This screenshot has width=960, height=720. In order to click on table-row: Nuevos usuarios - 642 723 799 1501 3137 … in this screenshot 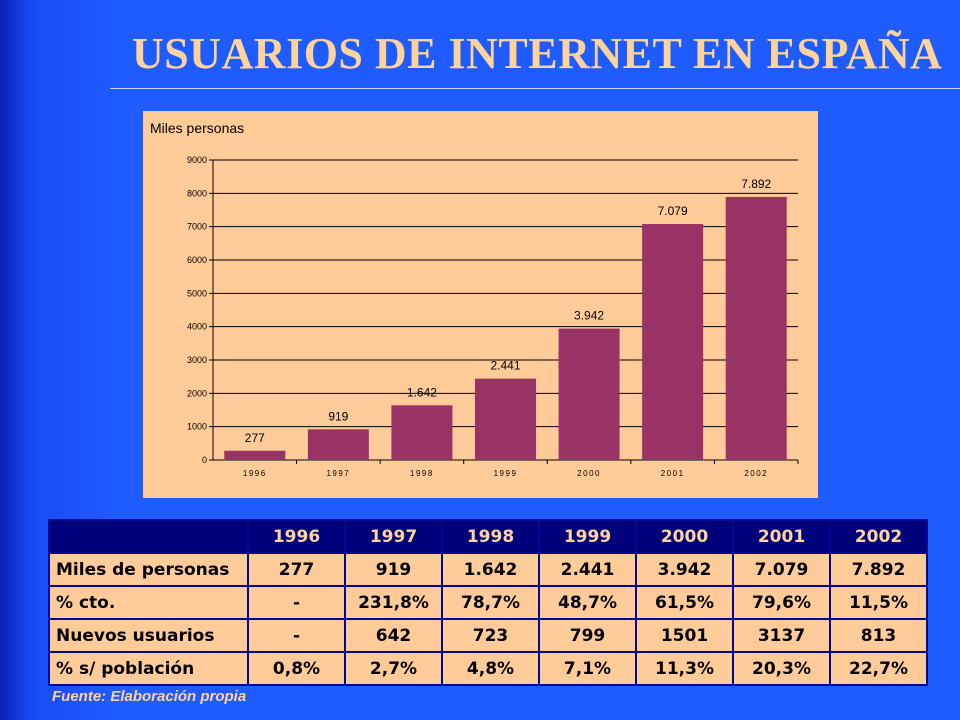, I will do `click(488, 635)`.